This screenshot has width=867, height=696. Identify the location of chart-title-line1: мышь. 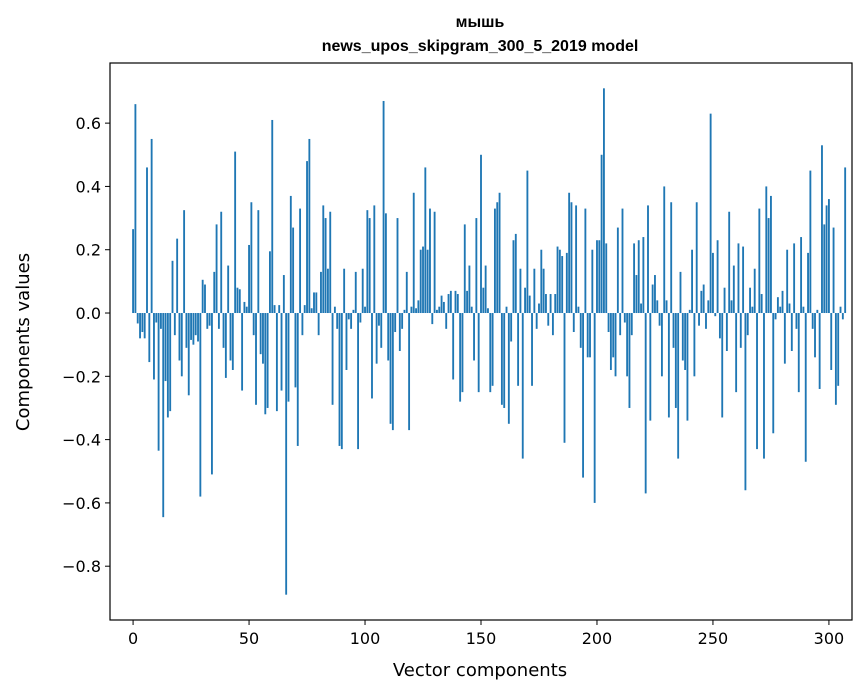
(480, 22).